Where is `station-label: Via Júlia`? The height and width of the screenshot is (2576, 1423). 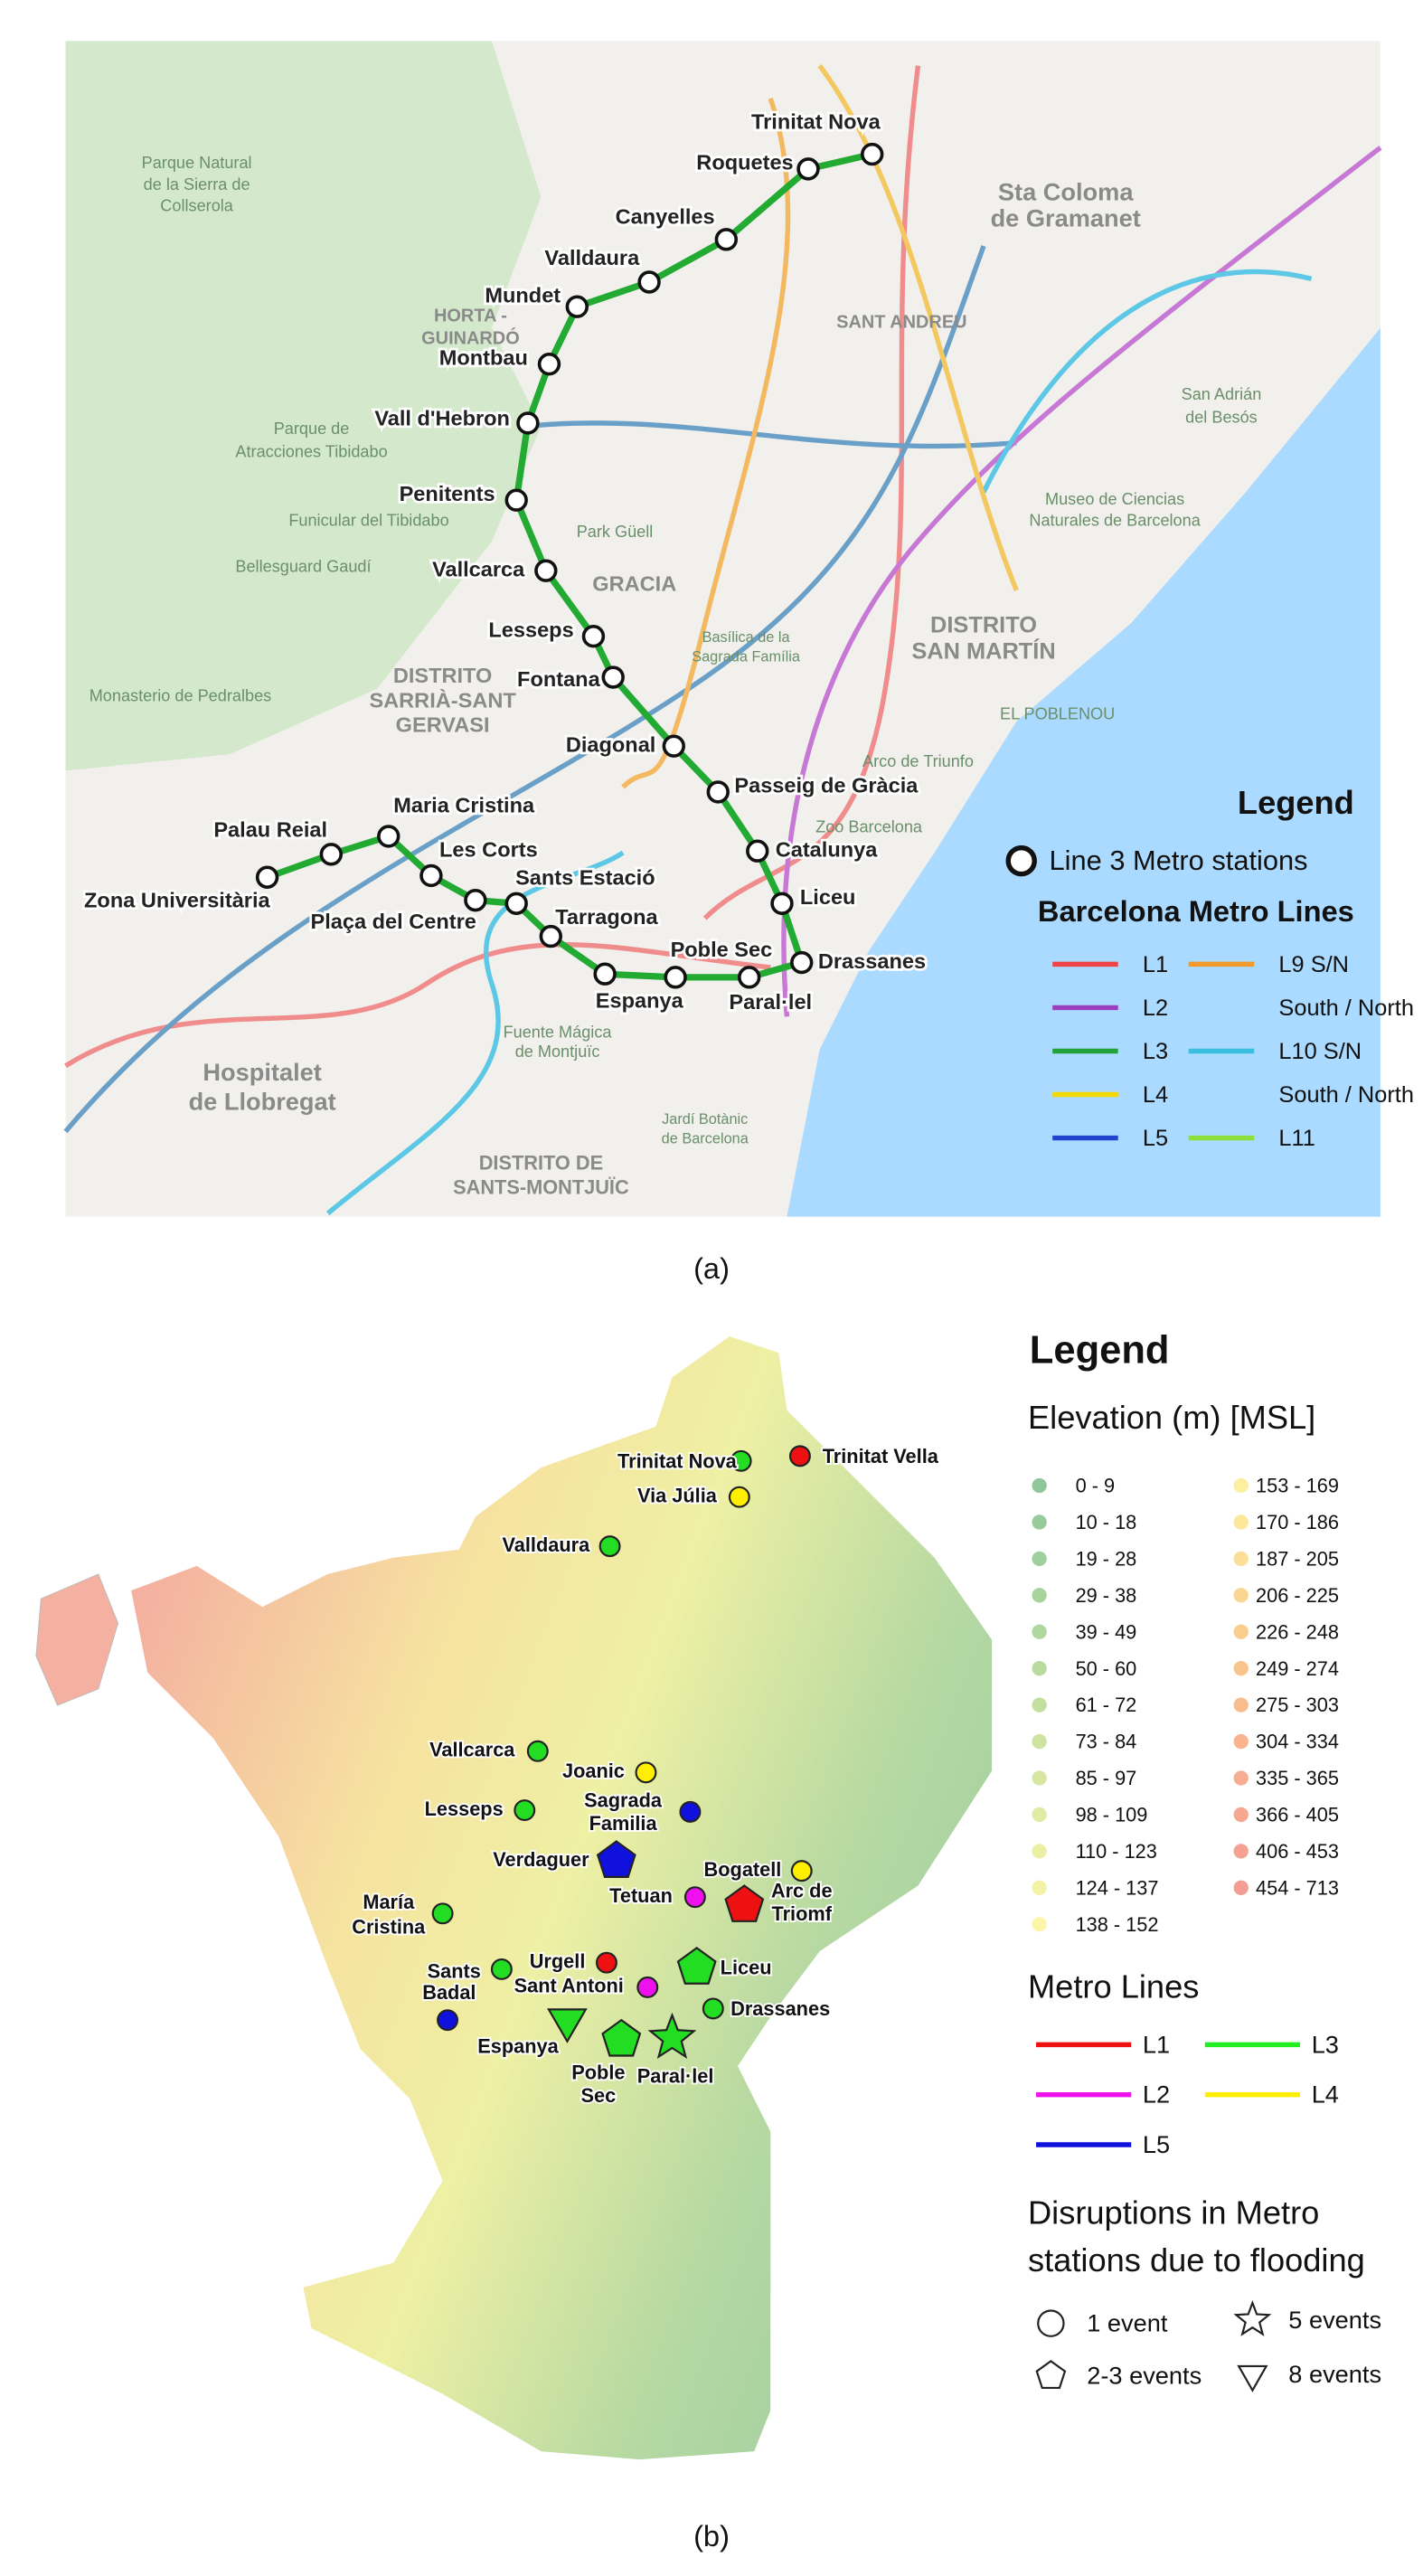
station-label: Via Júlia is located at coordinates (677, 1495).